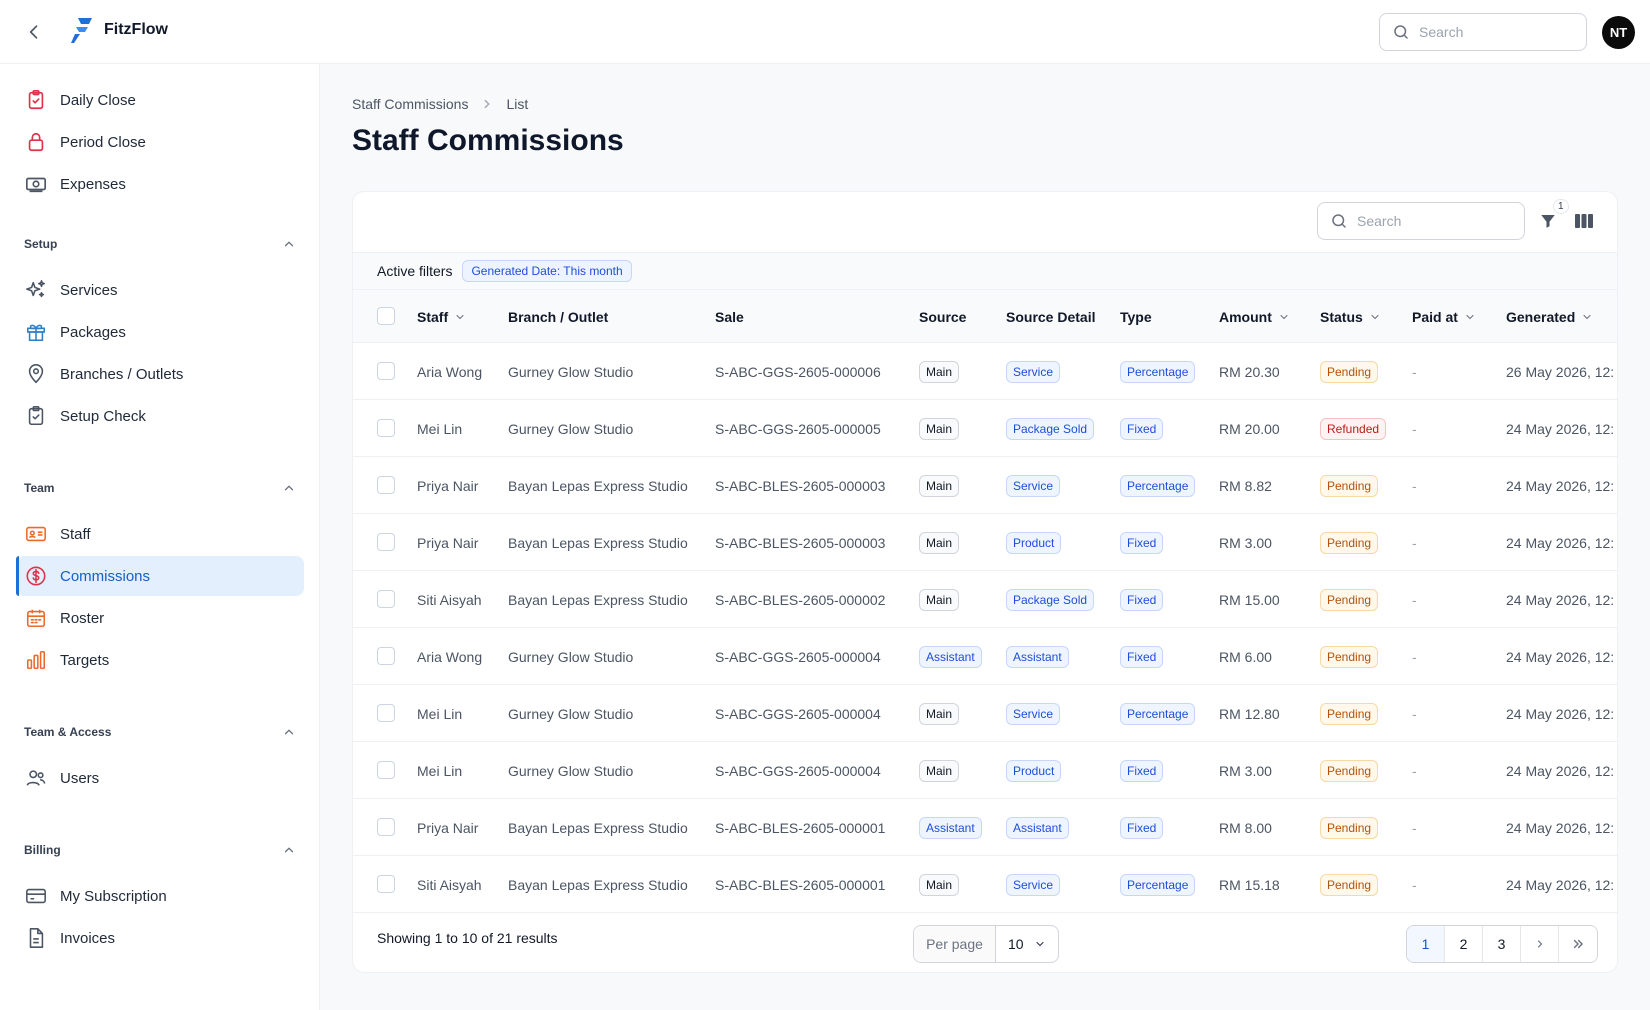 This screenshot has width=1650, height=1010. I want to click on sidebar-item-packages: Packages, so click(160, 332).